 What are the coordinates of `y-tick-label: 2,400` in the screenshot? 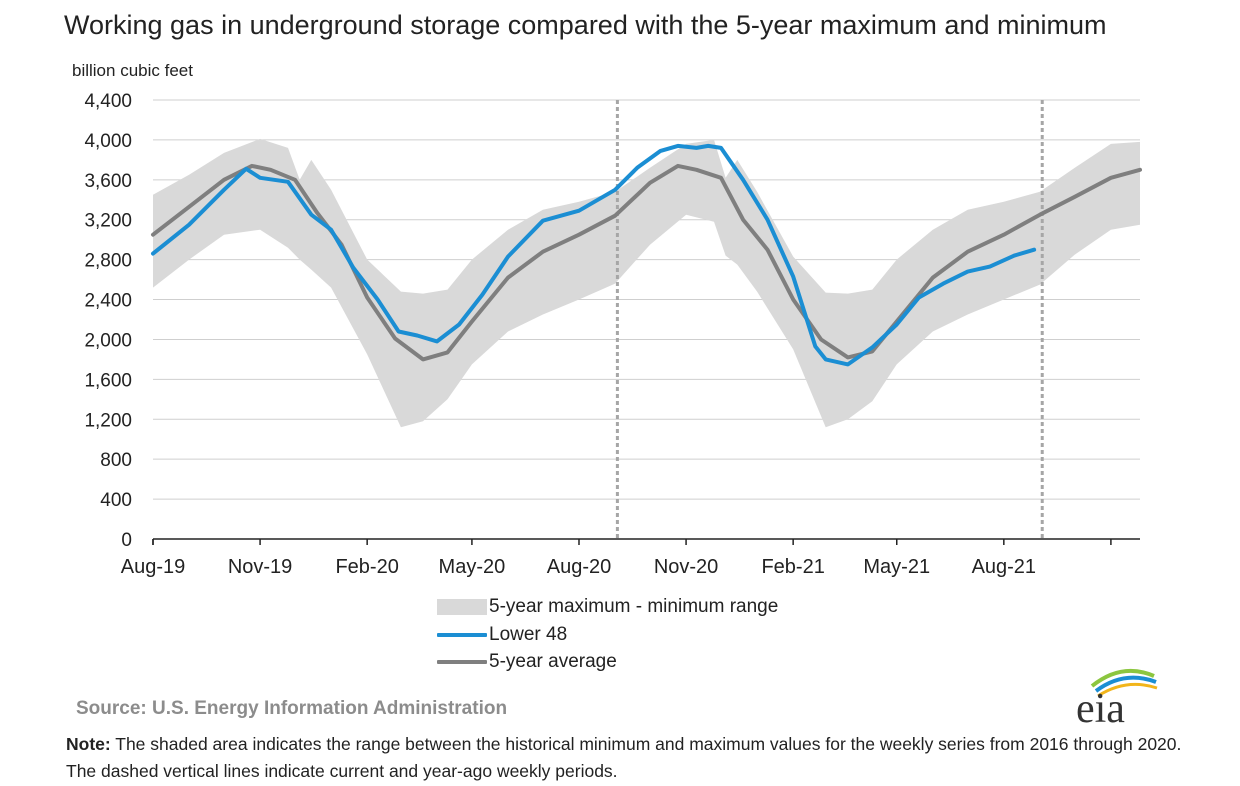 It's located at (108, 301).